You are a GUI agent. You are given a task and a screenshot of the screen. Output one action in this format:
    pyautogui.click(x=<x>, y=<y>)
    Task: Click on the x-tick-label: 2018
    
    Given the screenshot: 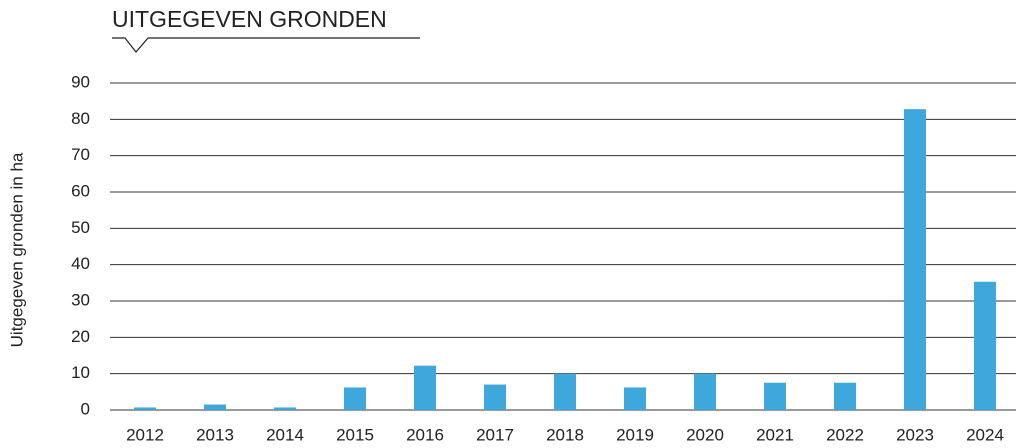 What is the action you would take?
    pyautogui.click(x=565, y=434)
    